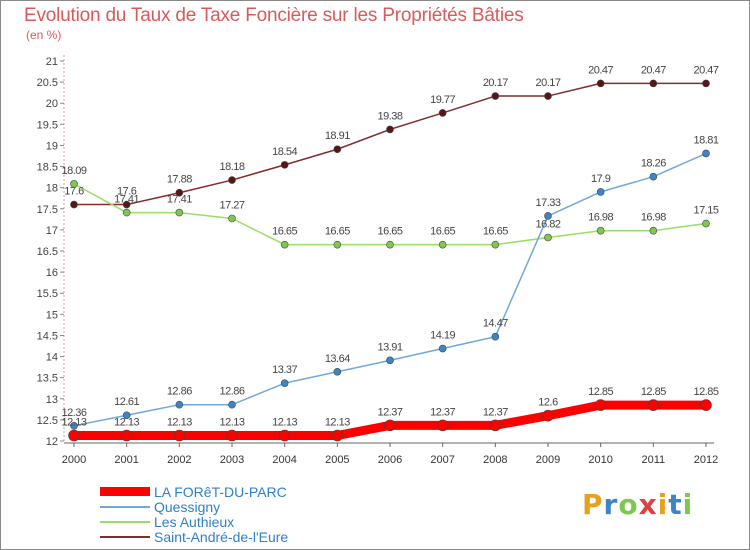 The width and height of the screenshot is (750, 550). What do you see at coordinates (52, 358) in the screenshot?
I see `y-tick-label: 14` at bounding box center [52, 358].